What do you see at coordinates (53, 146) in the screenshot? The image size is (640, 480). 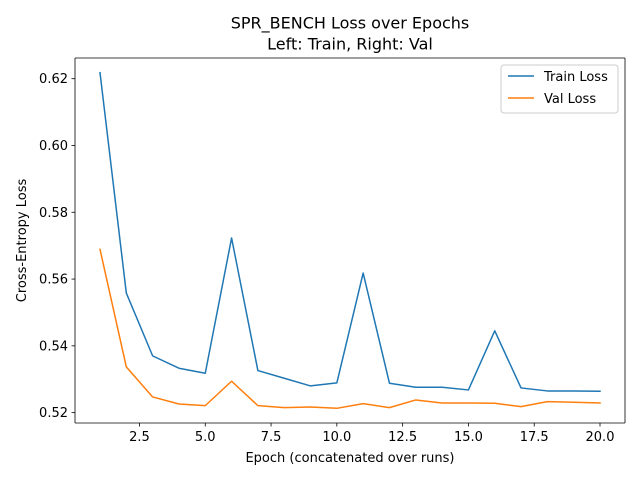 I see `y-tick-label: 0.60` at bounding box center [53, 146].